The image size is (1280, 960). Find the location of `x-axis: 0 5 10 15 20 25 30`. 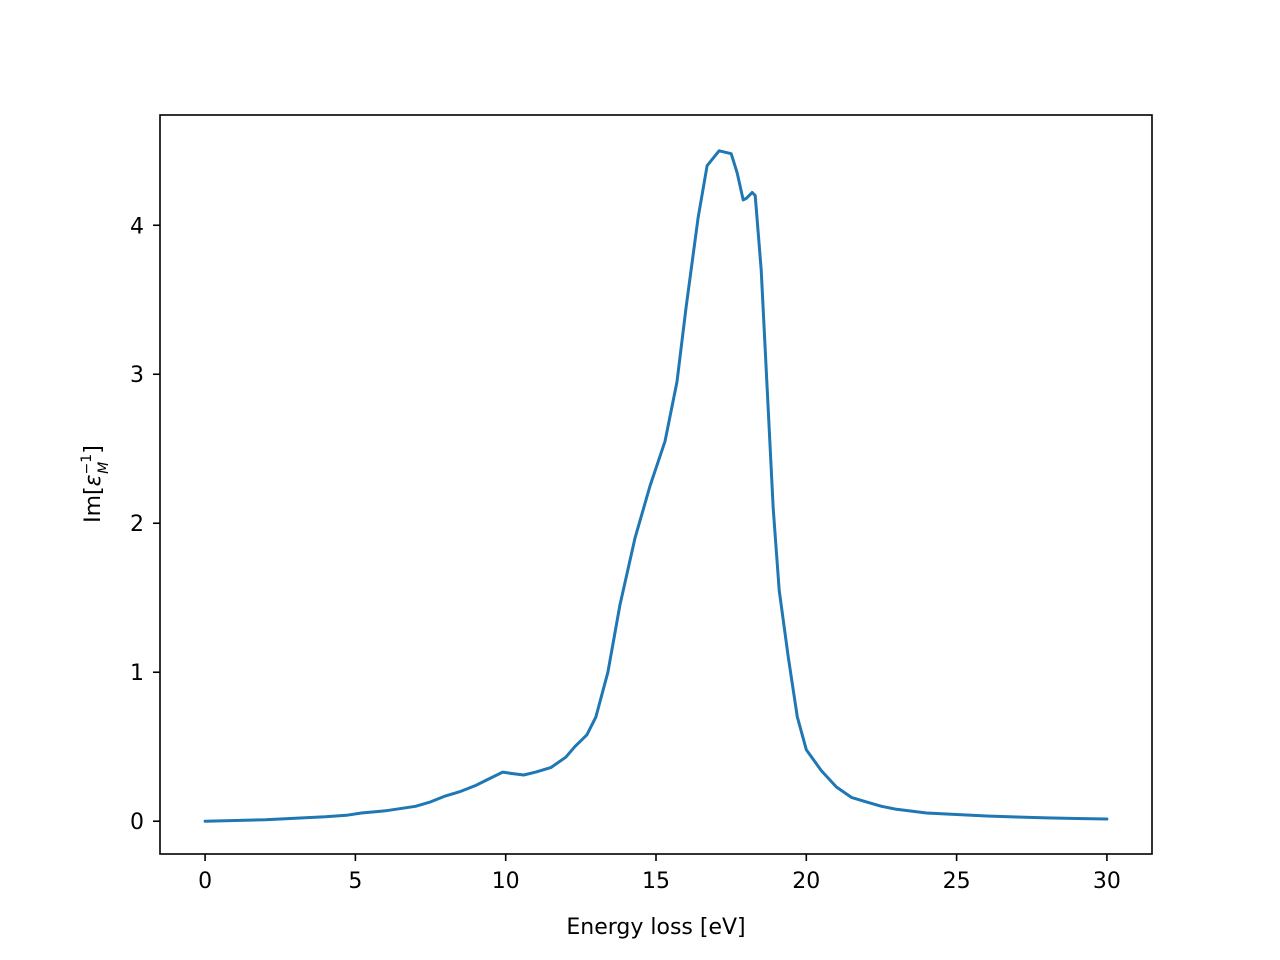

x-axis: 0 5 10 15 20 25 30 is located at coordinates (659, 874).